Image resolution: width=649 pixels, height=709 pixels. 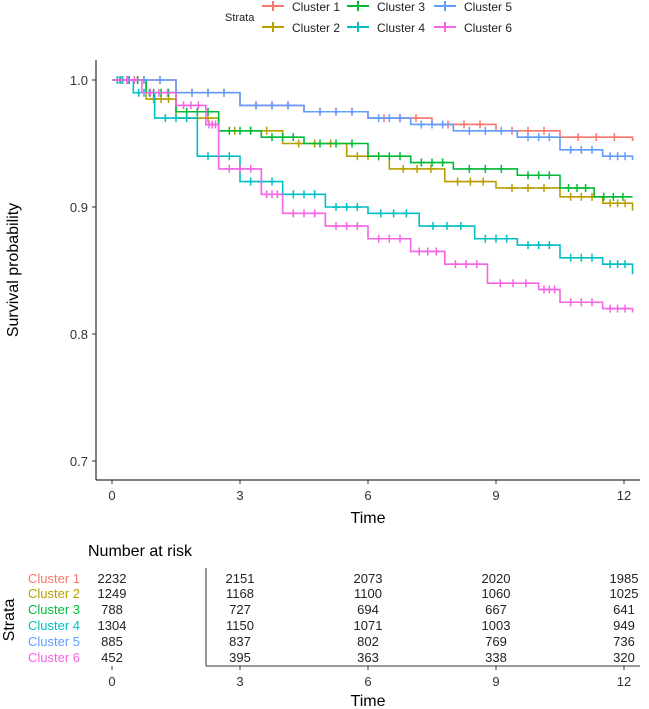 I want to click on risk-table-cell: 802, so click(x=368, y=641).